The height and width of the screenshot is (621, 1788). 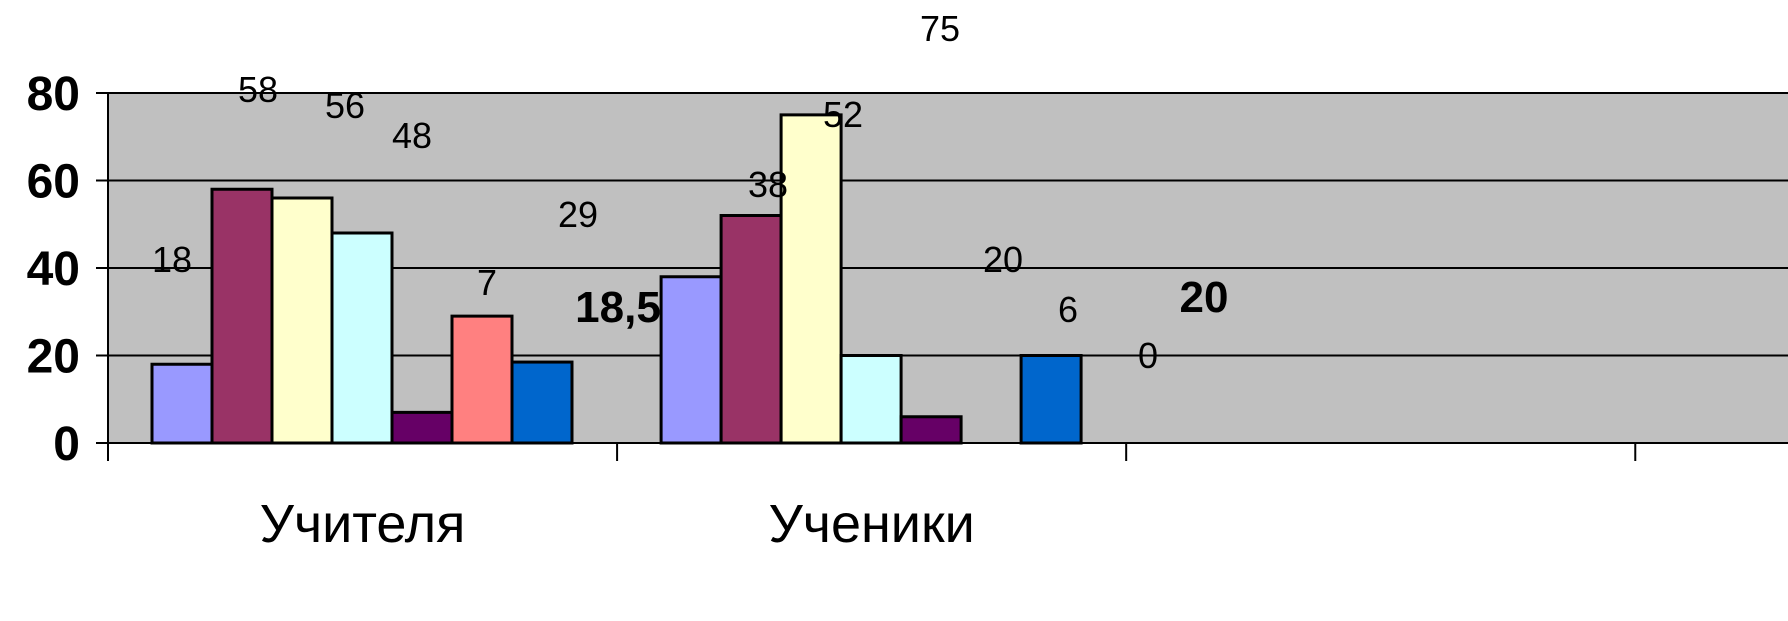 I want to click on data-label: 18,5, so click(x=618, y=307).